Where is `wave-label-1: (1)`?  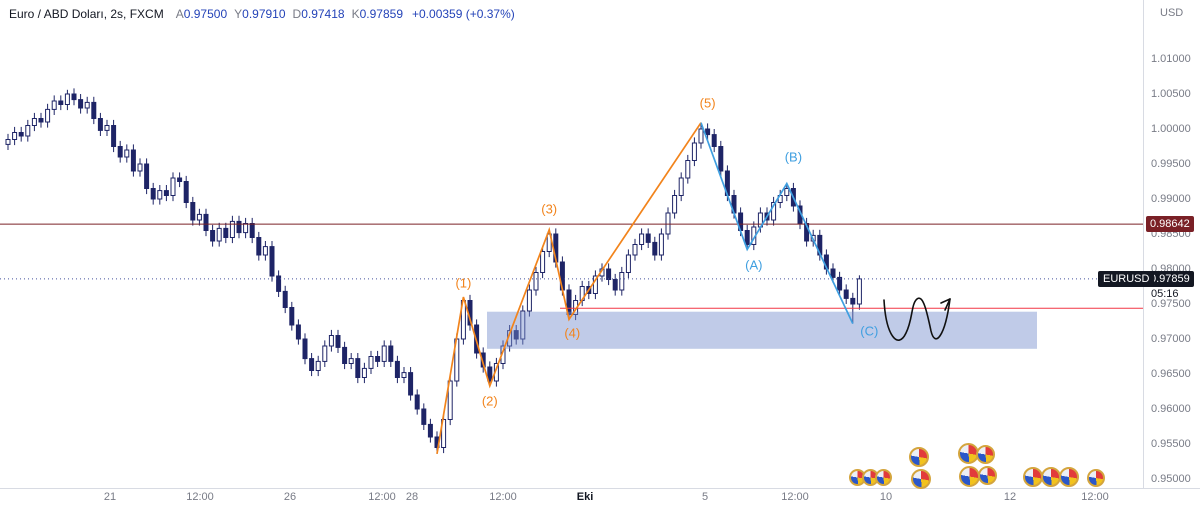
wave-label-1: (1) is located at coordinates (463, 283).